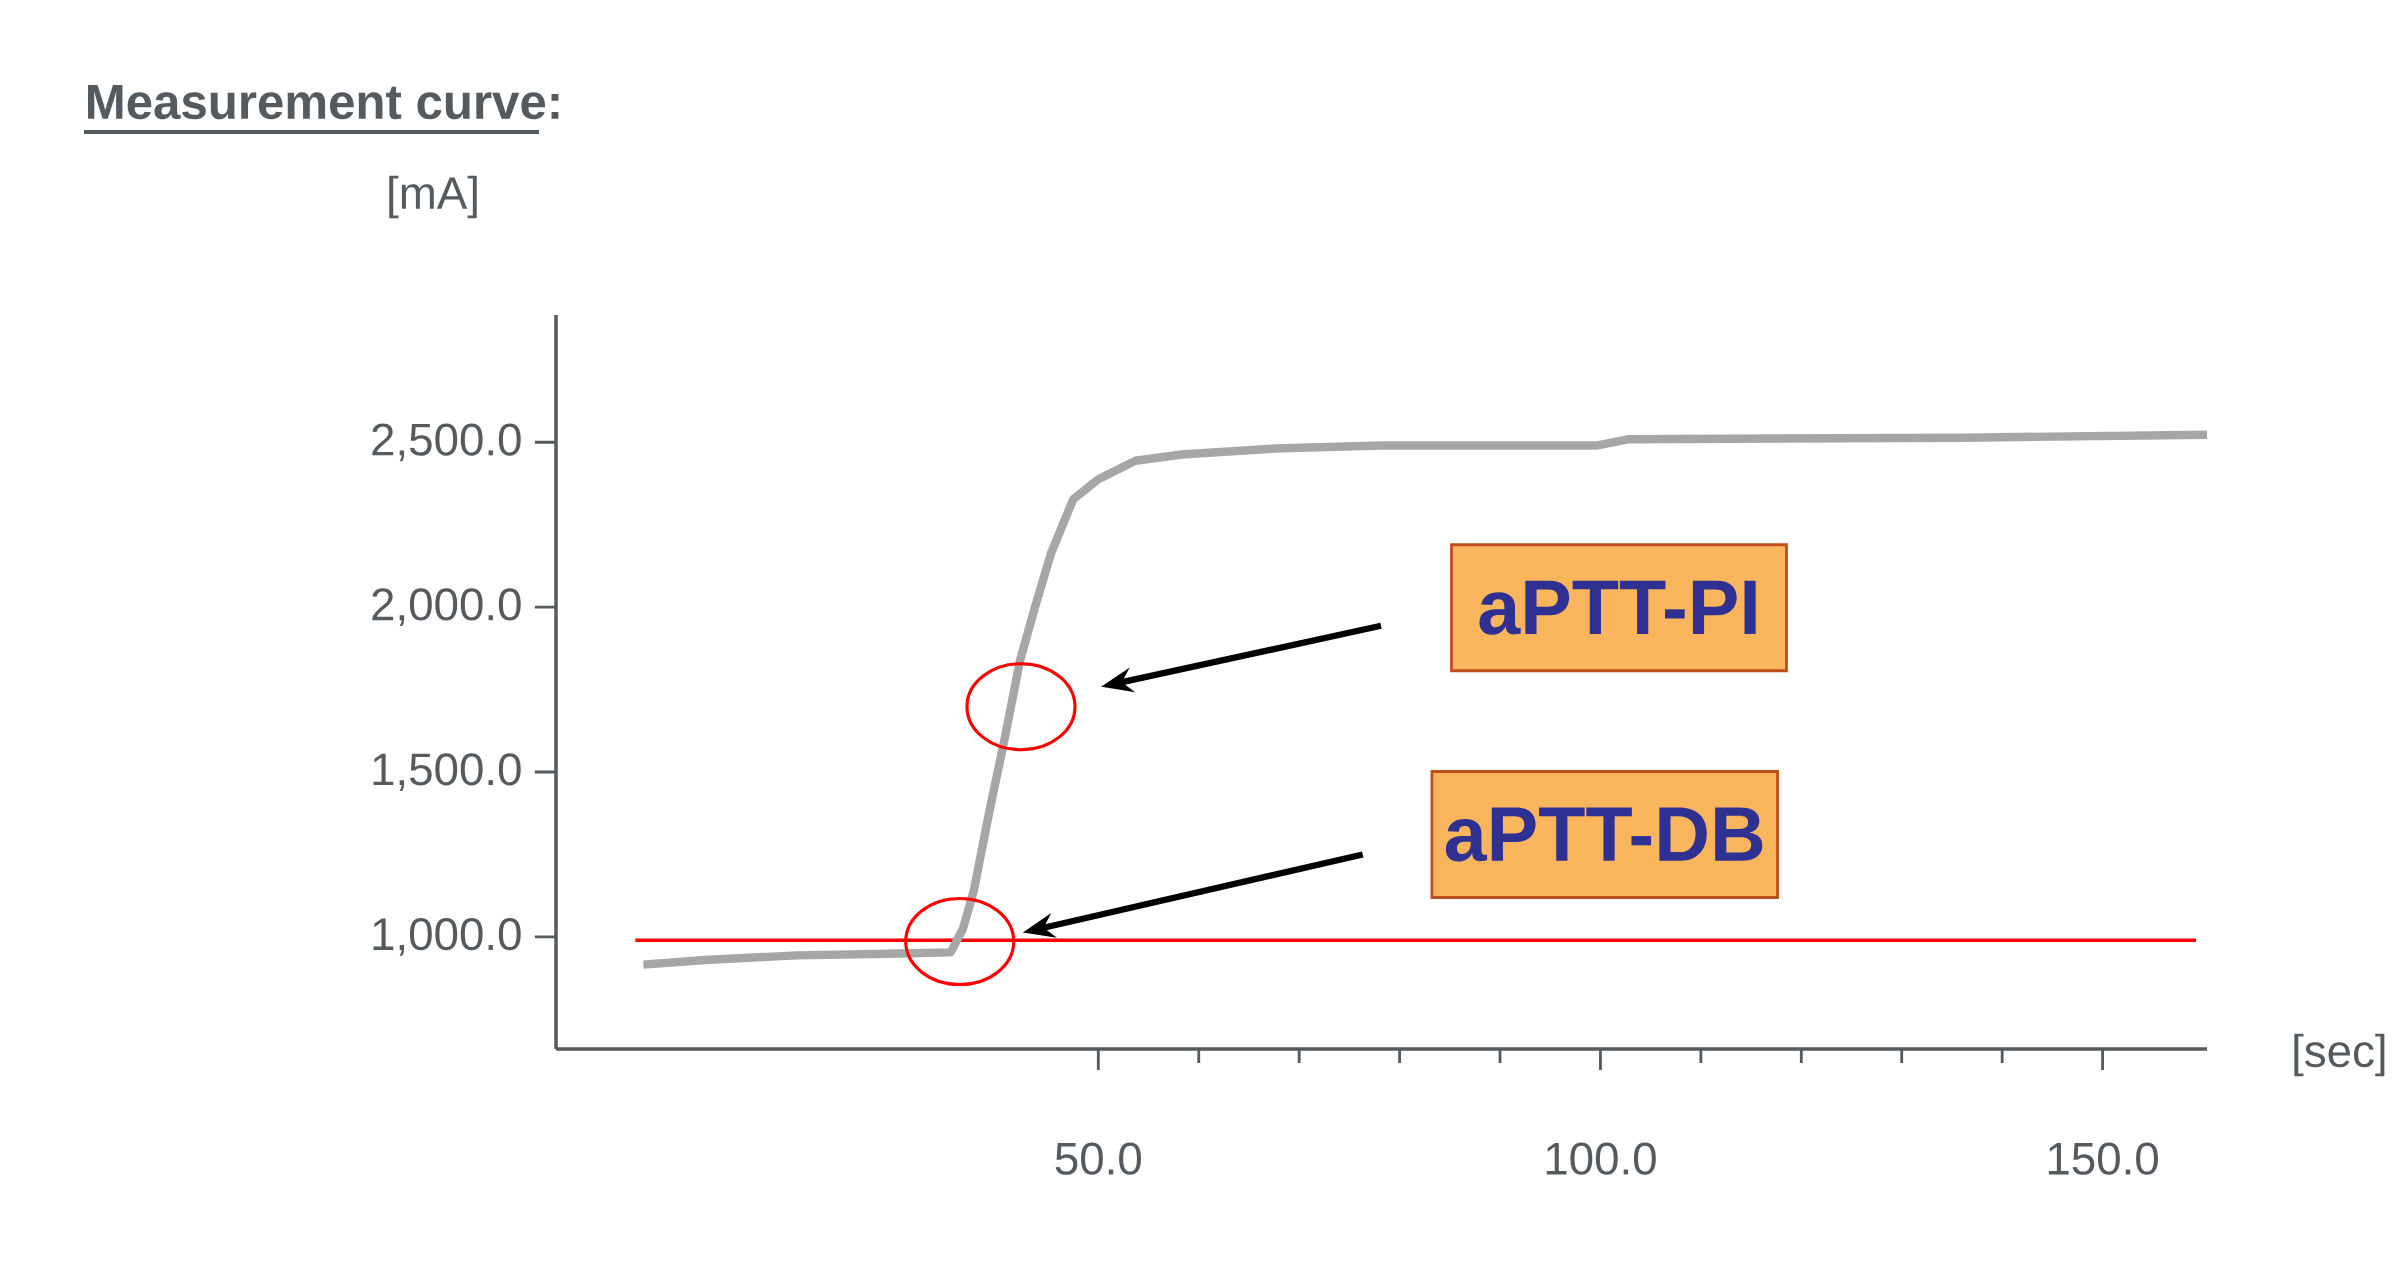 This screenshot has width=2408, height=1275. I want to click on x-tick-label: 100.0, so click(1601, 1158).